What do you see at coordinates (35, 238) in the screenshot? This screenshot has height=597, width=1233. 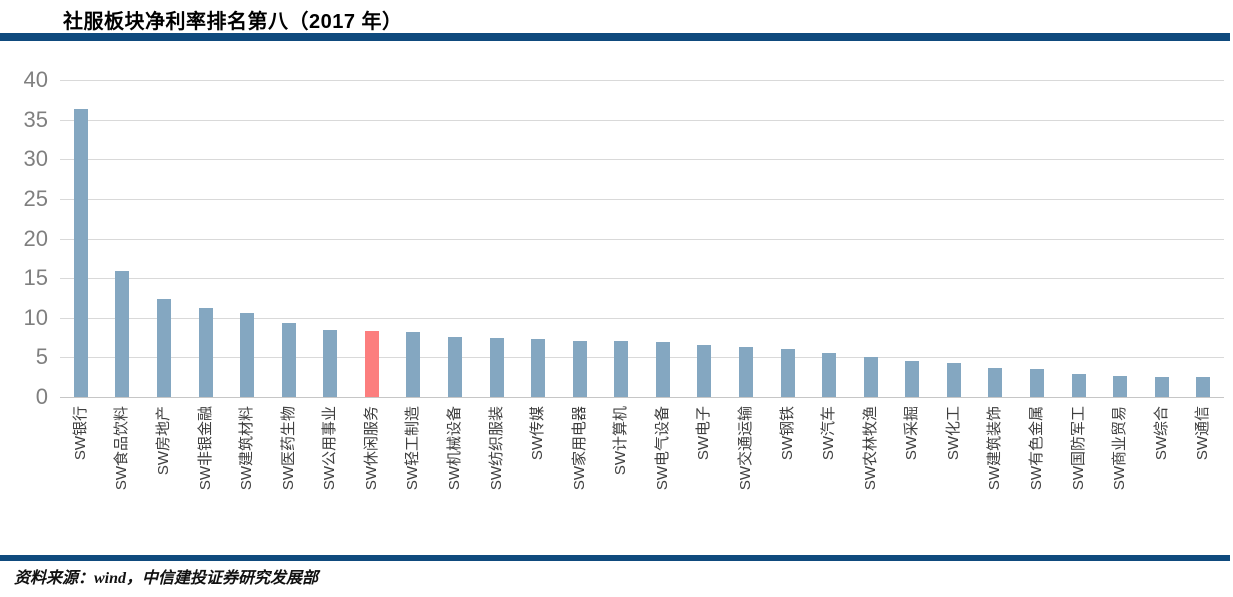 I see `y-axis-tick-label: 20` at bounding box center [35, 238].